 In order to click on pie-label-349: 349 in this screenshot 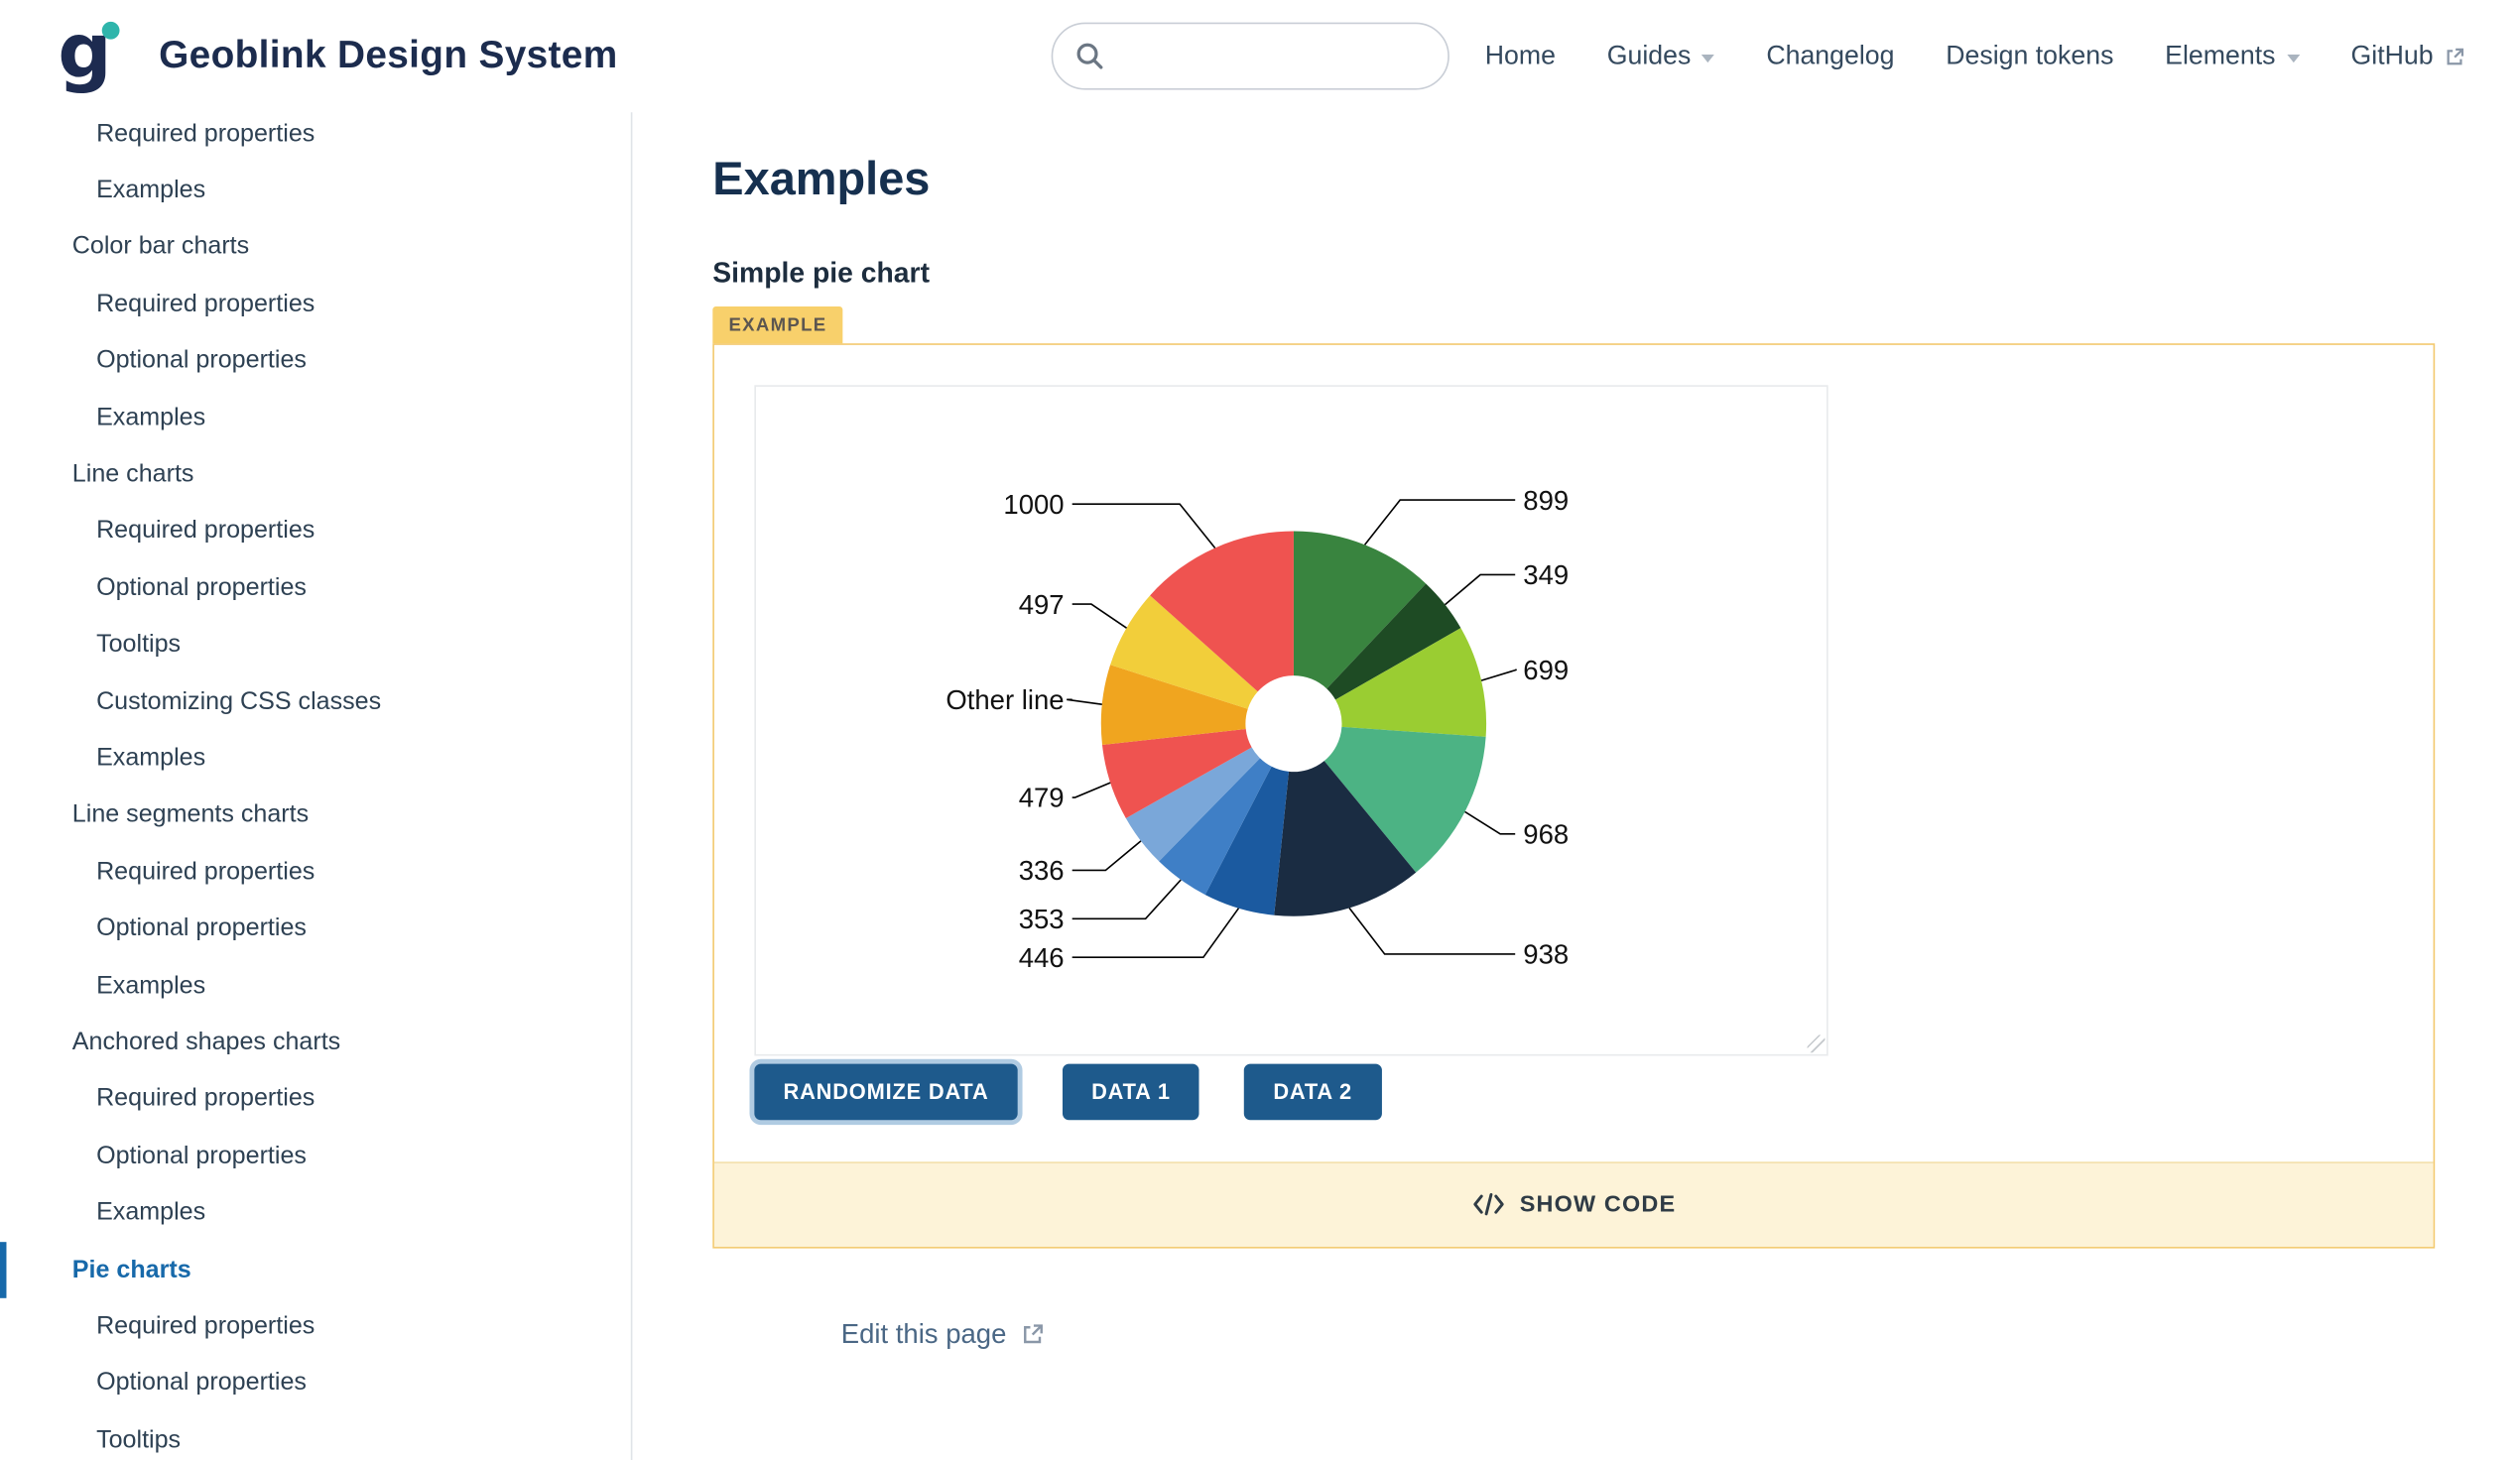, I will do `click(1546, 575)`.